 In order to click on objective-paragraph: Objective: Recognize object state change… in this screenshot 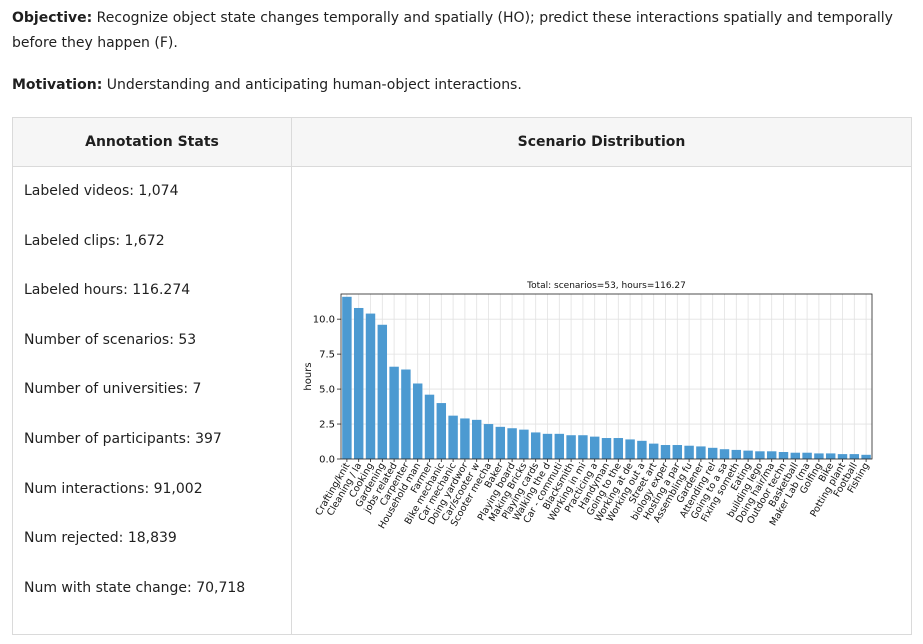, I will do `click(462, 31)`.